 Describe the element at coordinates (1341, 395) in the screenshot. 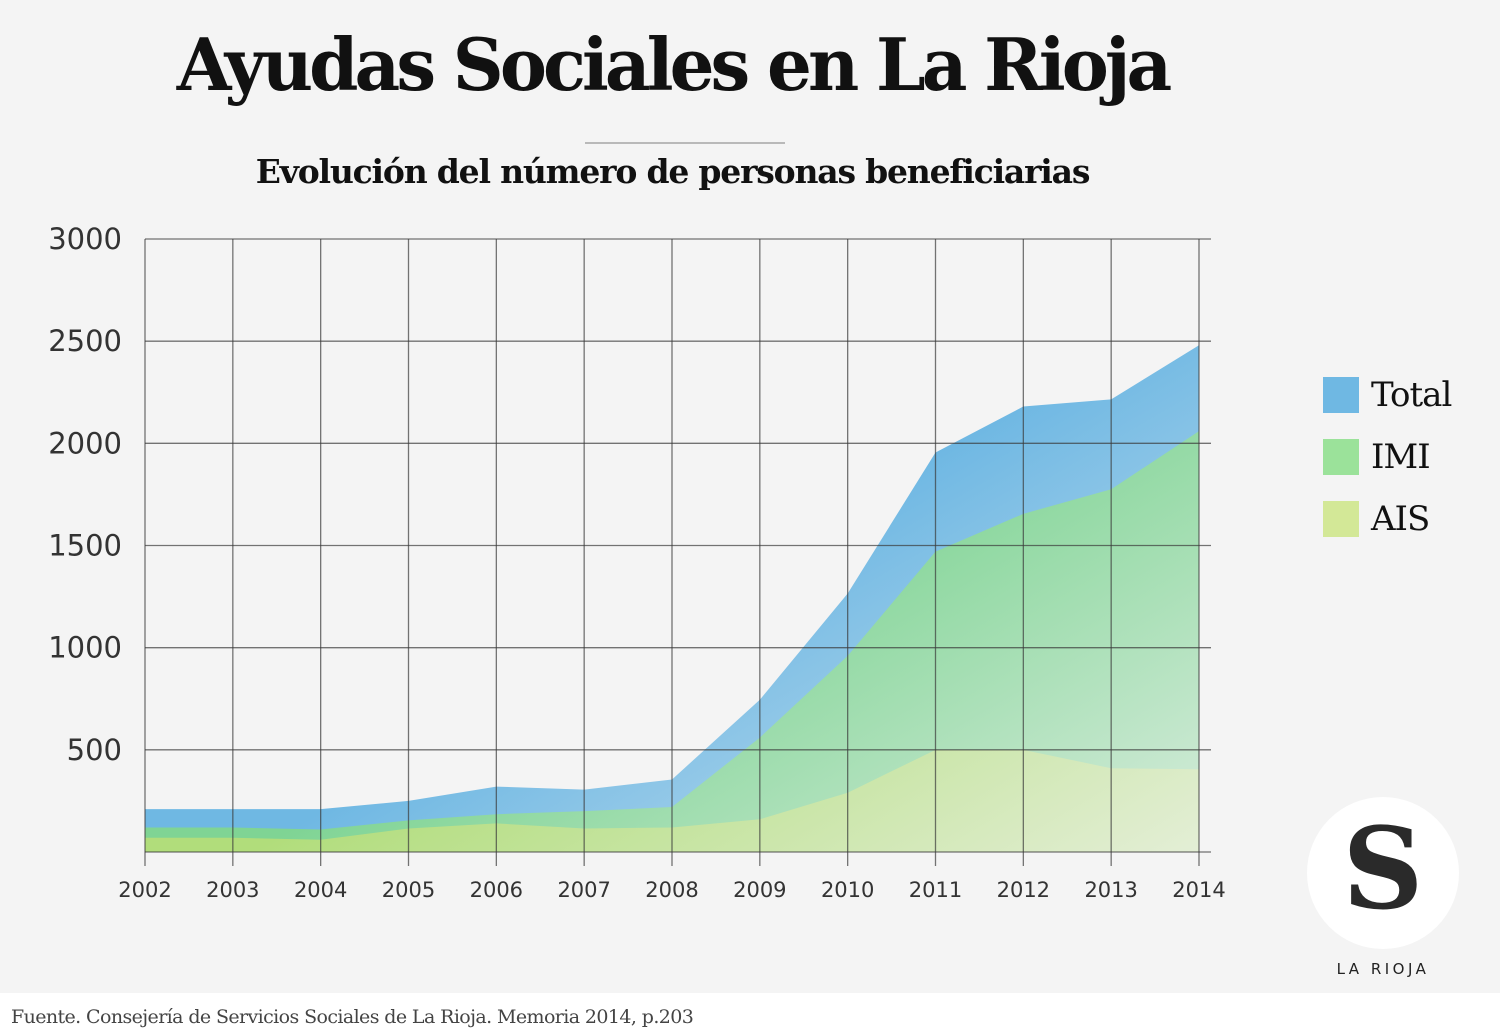

I see `legend-swatch-total` at that location.